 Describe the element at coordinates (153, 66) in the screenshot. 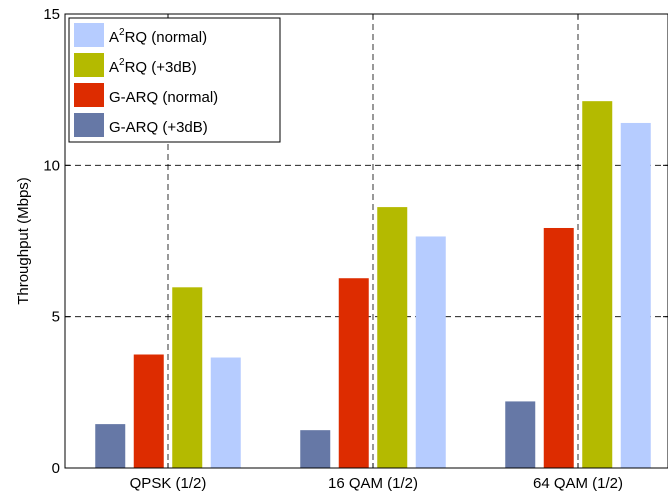

I see `legend-label: A2RQ (+3dB)` at that location.